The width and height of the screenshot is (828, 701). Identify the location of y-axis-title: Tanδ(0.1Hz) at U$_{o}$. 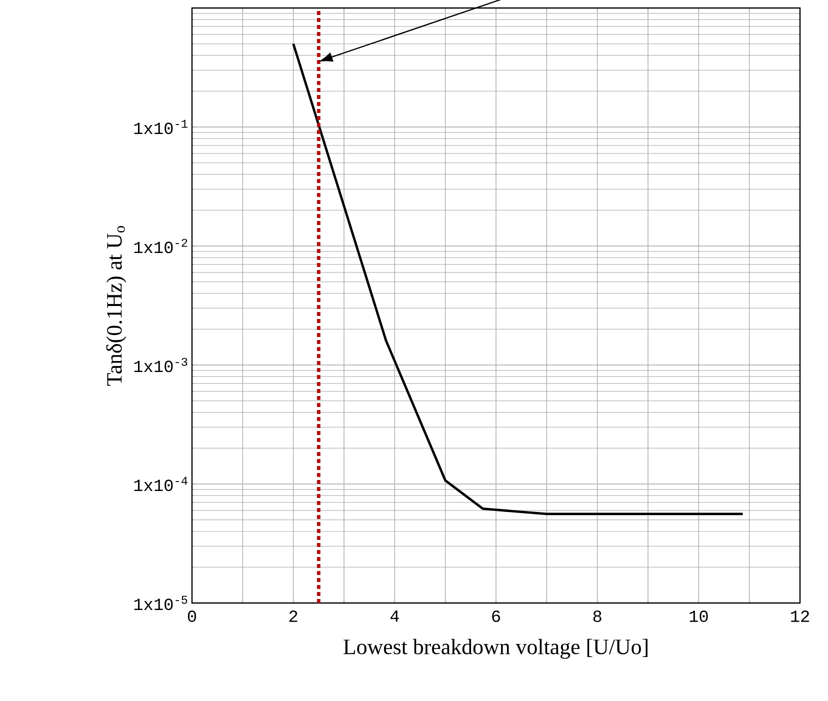
(116, 306).